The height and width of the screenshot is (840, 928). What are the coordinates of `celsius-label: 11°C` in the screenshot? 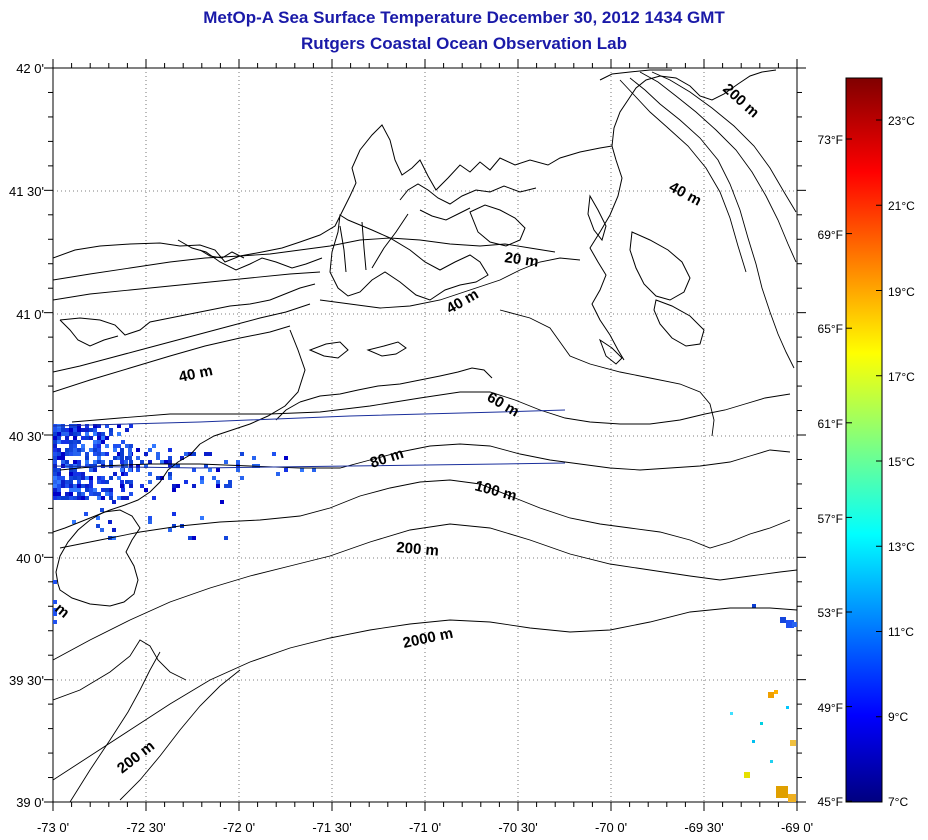 It's located at (901, 632).